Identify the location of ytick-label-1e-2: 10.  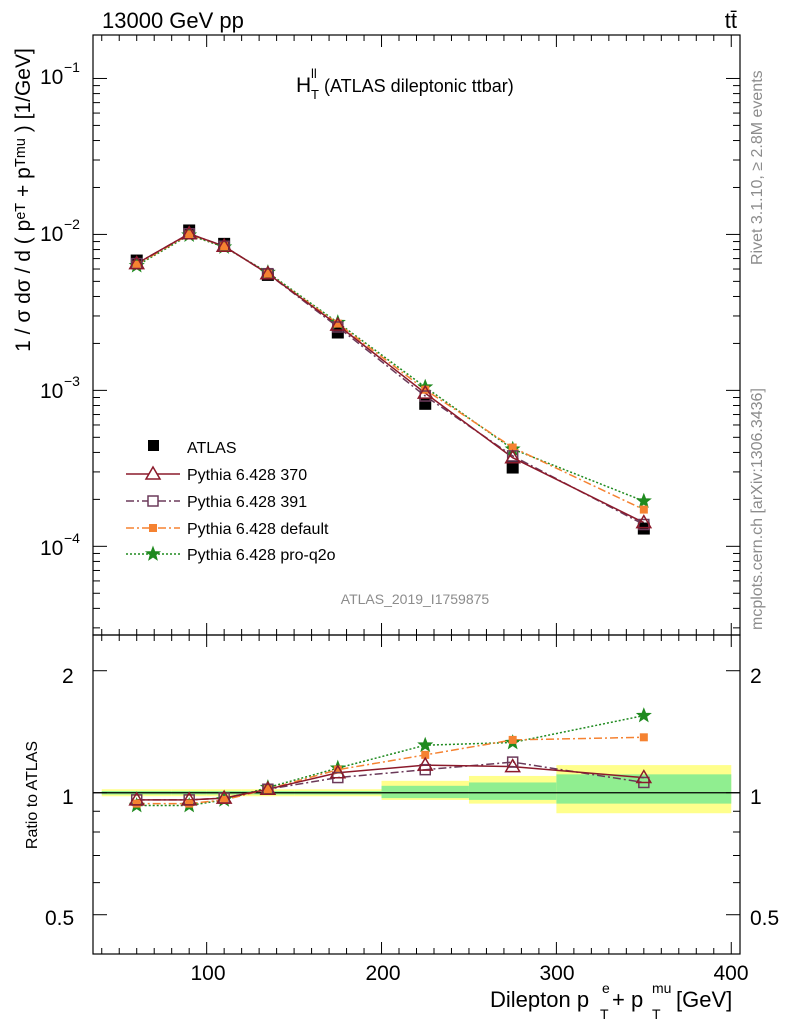
(51, 234).